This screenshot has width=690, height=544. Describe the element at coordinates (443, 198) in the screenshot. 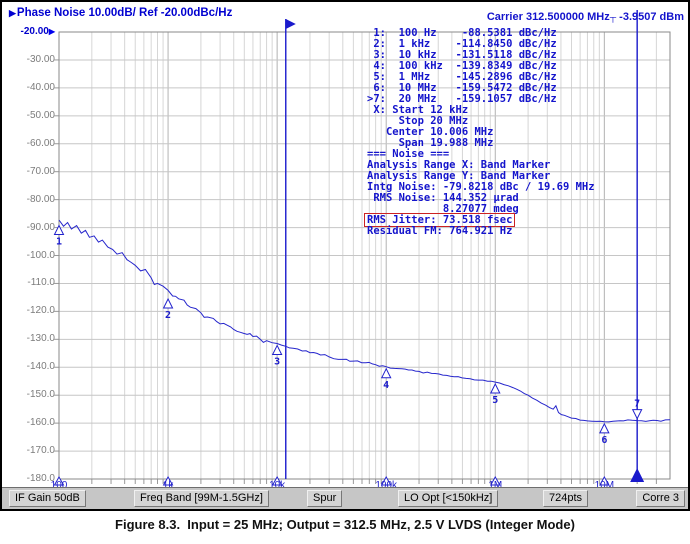

I see `noise-analysis-row: RMS Noise: 144.352 µrad` at that location.